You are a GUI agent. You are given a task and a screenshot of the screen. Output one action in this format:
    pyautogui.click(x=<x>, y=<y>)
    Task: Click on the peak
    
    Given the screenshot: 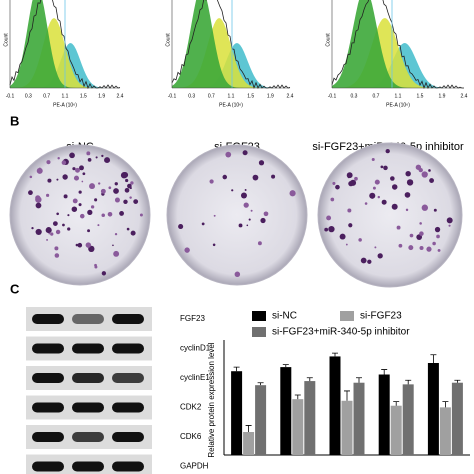 What is the action you would take?
    pyautogui.click(x=398, y=44)
    